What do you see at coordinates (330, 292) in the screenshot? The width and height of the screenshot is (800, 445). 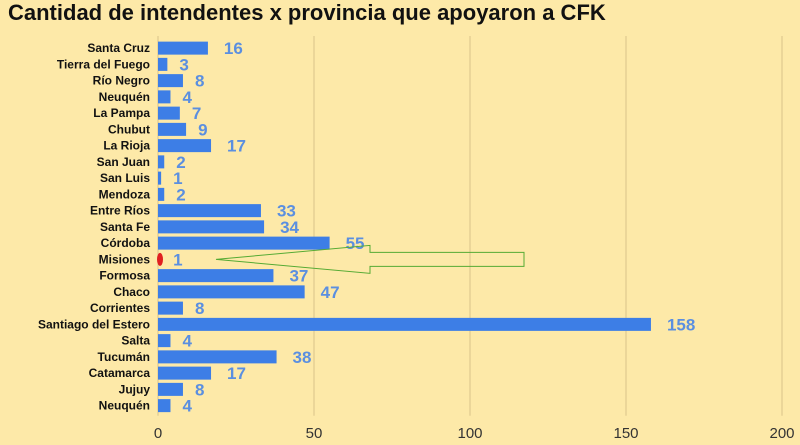 I see `value-label: 47` at bounding box center [330, 292].